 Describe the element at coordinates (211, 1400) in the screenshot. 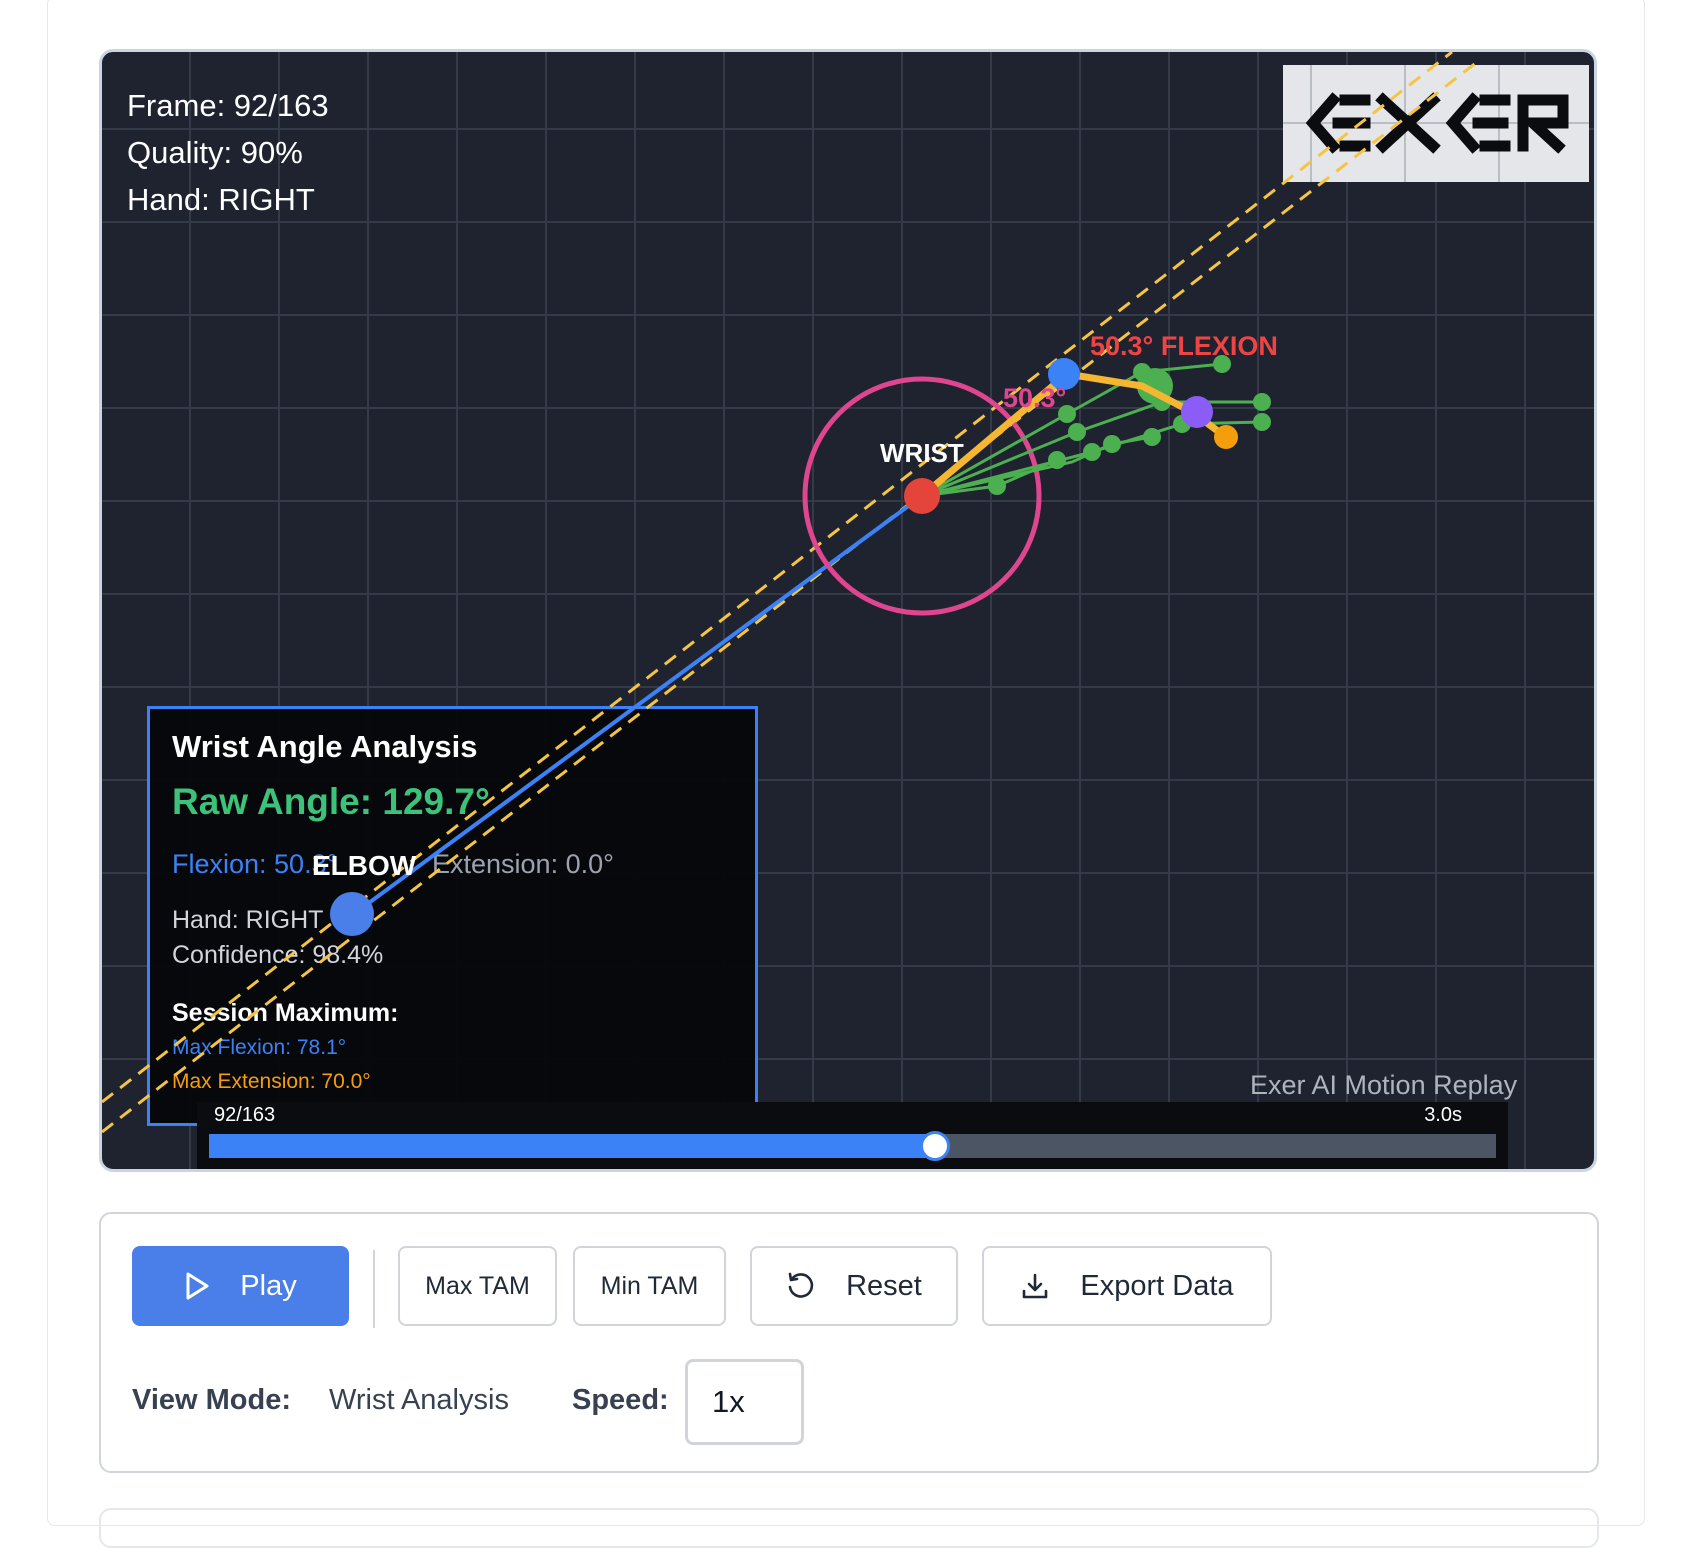

I see `view-mode-label: View Mode:` at that location.